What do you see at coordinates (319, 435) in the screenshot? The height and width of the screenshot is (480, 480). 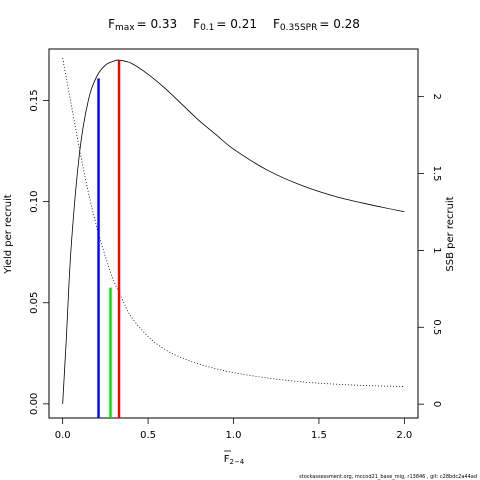 I see `x-tick-label: 1.5` at bounding box center [319, 435].